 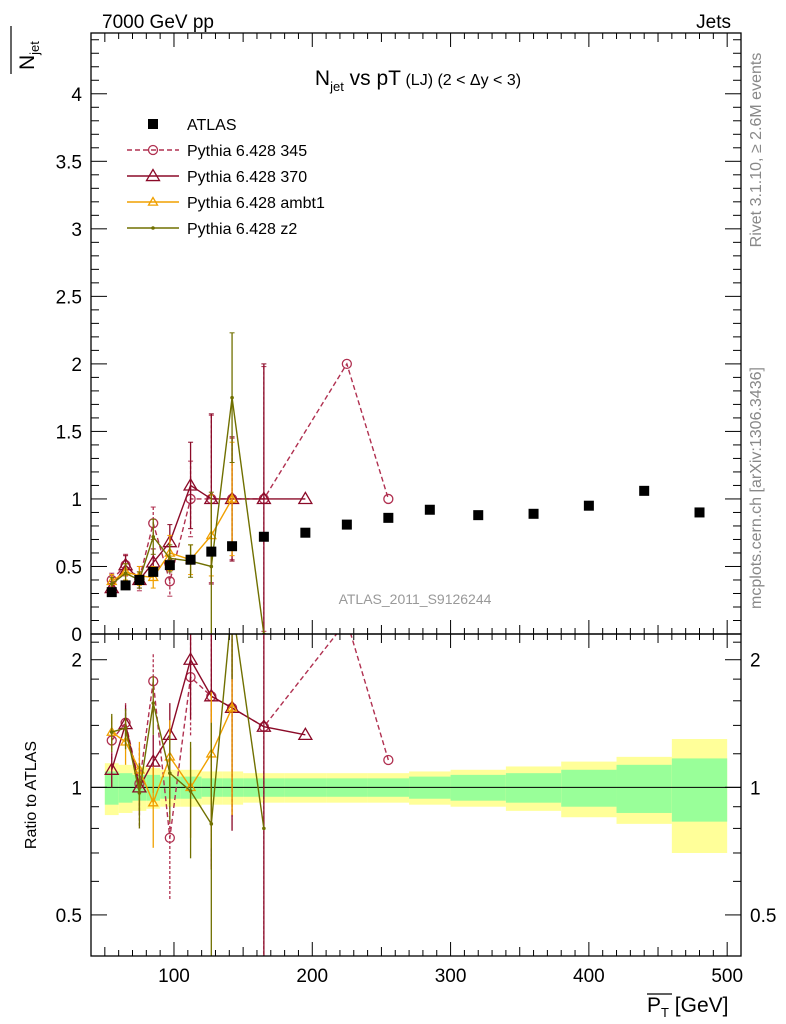 I want to click on y-tick-label: 4, so click(x=76, y=95).